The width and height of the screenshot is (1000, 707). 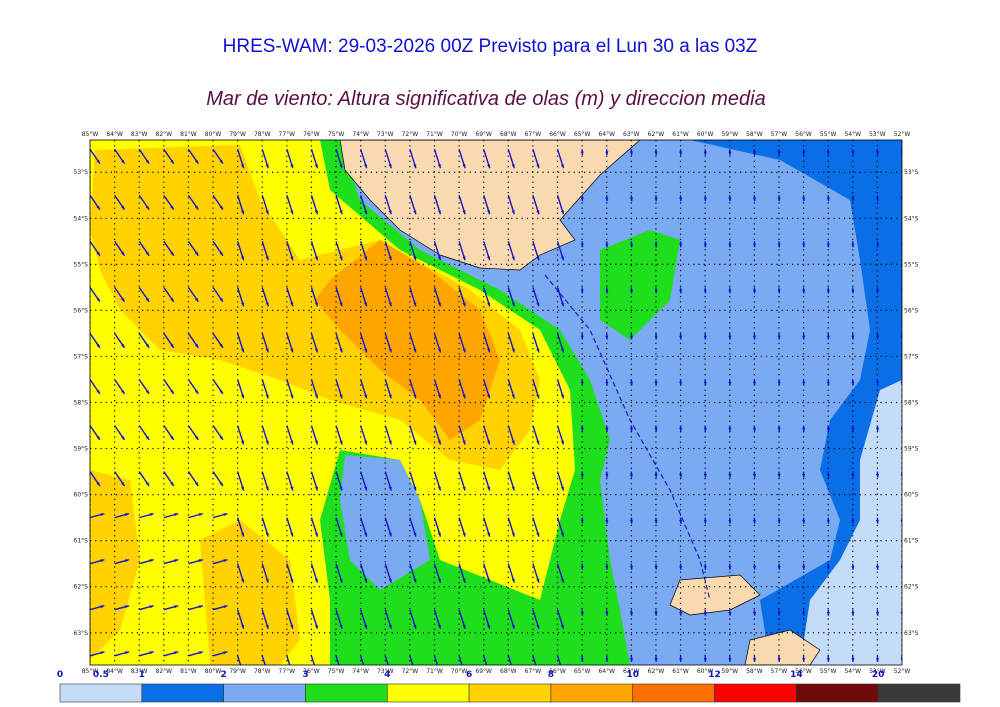 What do you see at coordinates (911, 356) in the screenshot?
I see `lat-label: 57°S` at bounding box center [911, 356].